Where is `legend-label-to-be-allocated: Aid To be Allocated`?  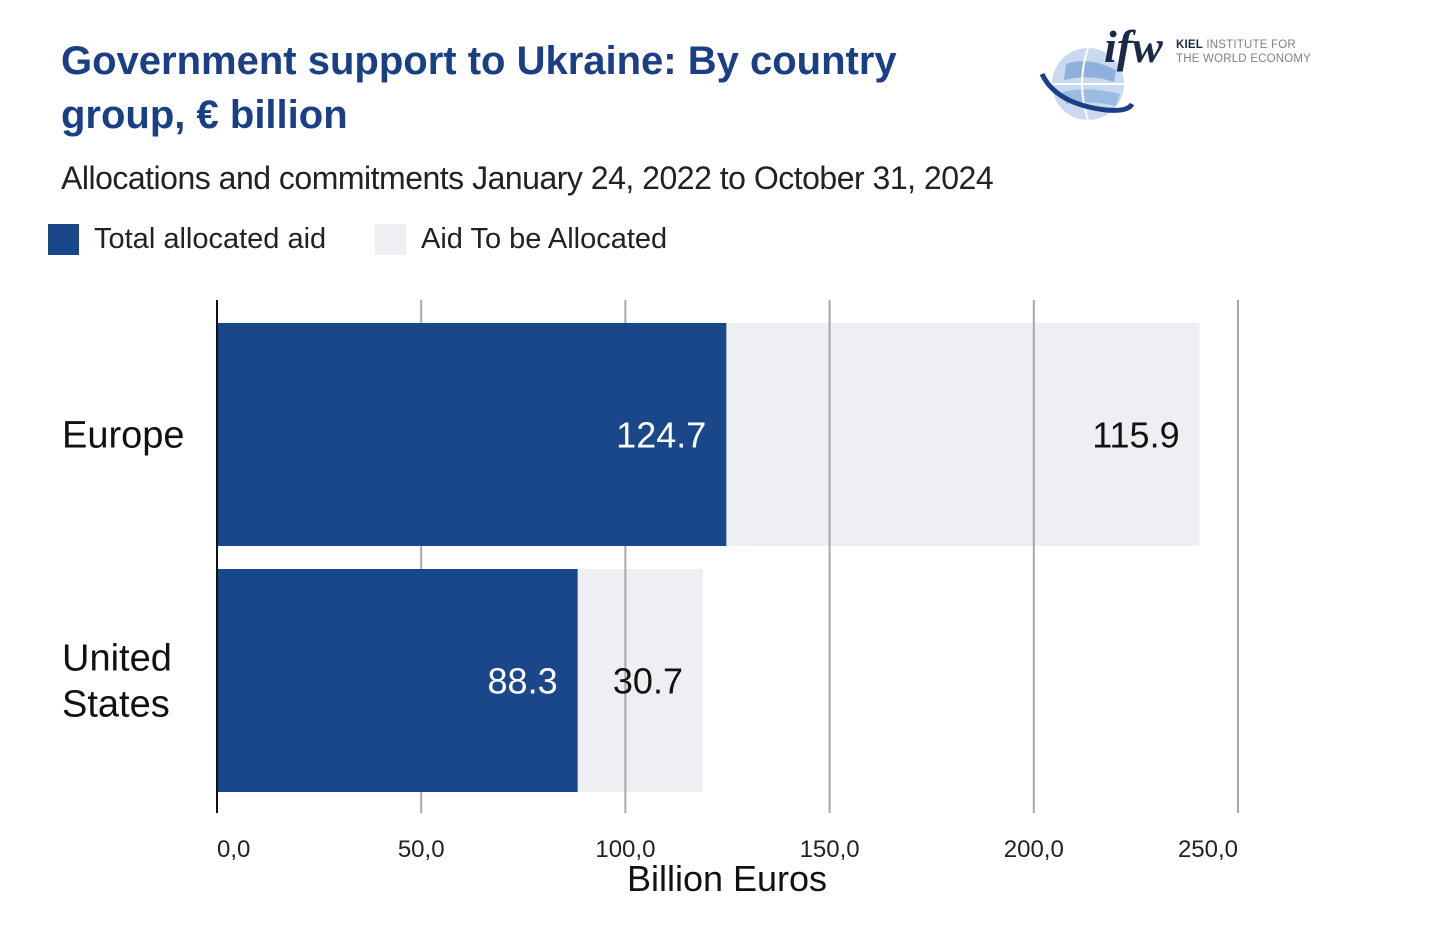
legend-label-to-be-allocated: Aid To be Allocated is located at coordinates (544, 239).